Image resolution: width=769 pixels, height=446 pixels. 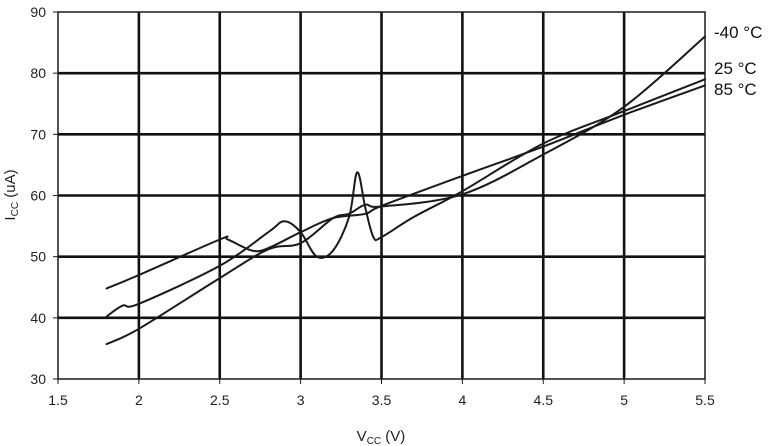 What do you see at coordinates (374, 441) in the screenshot?
I see `x-axis-title-sub: CC` at bounding box center [374, 441].